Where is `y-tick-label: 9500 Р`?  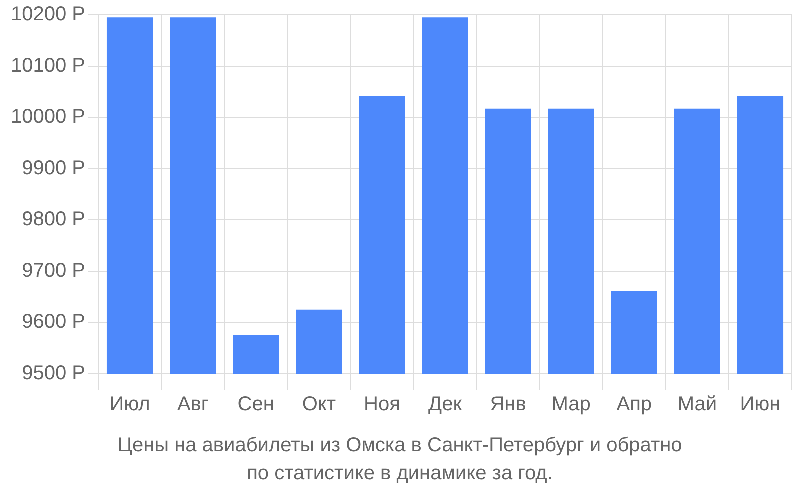
y-tick-label: 9500 Р is located at coordinates (54, 373).